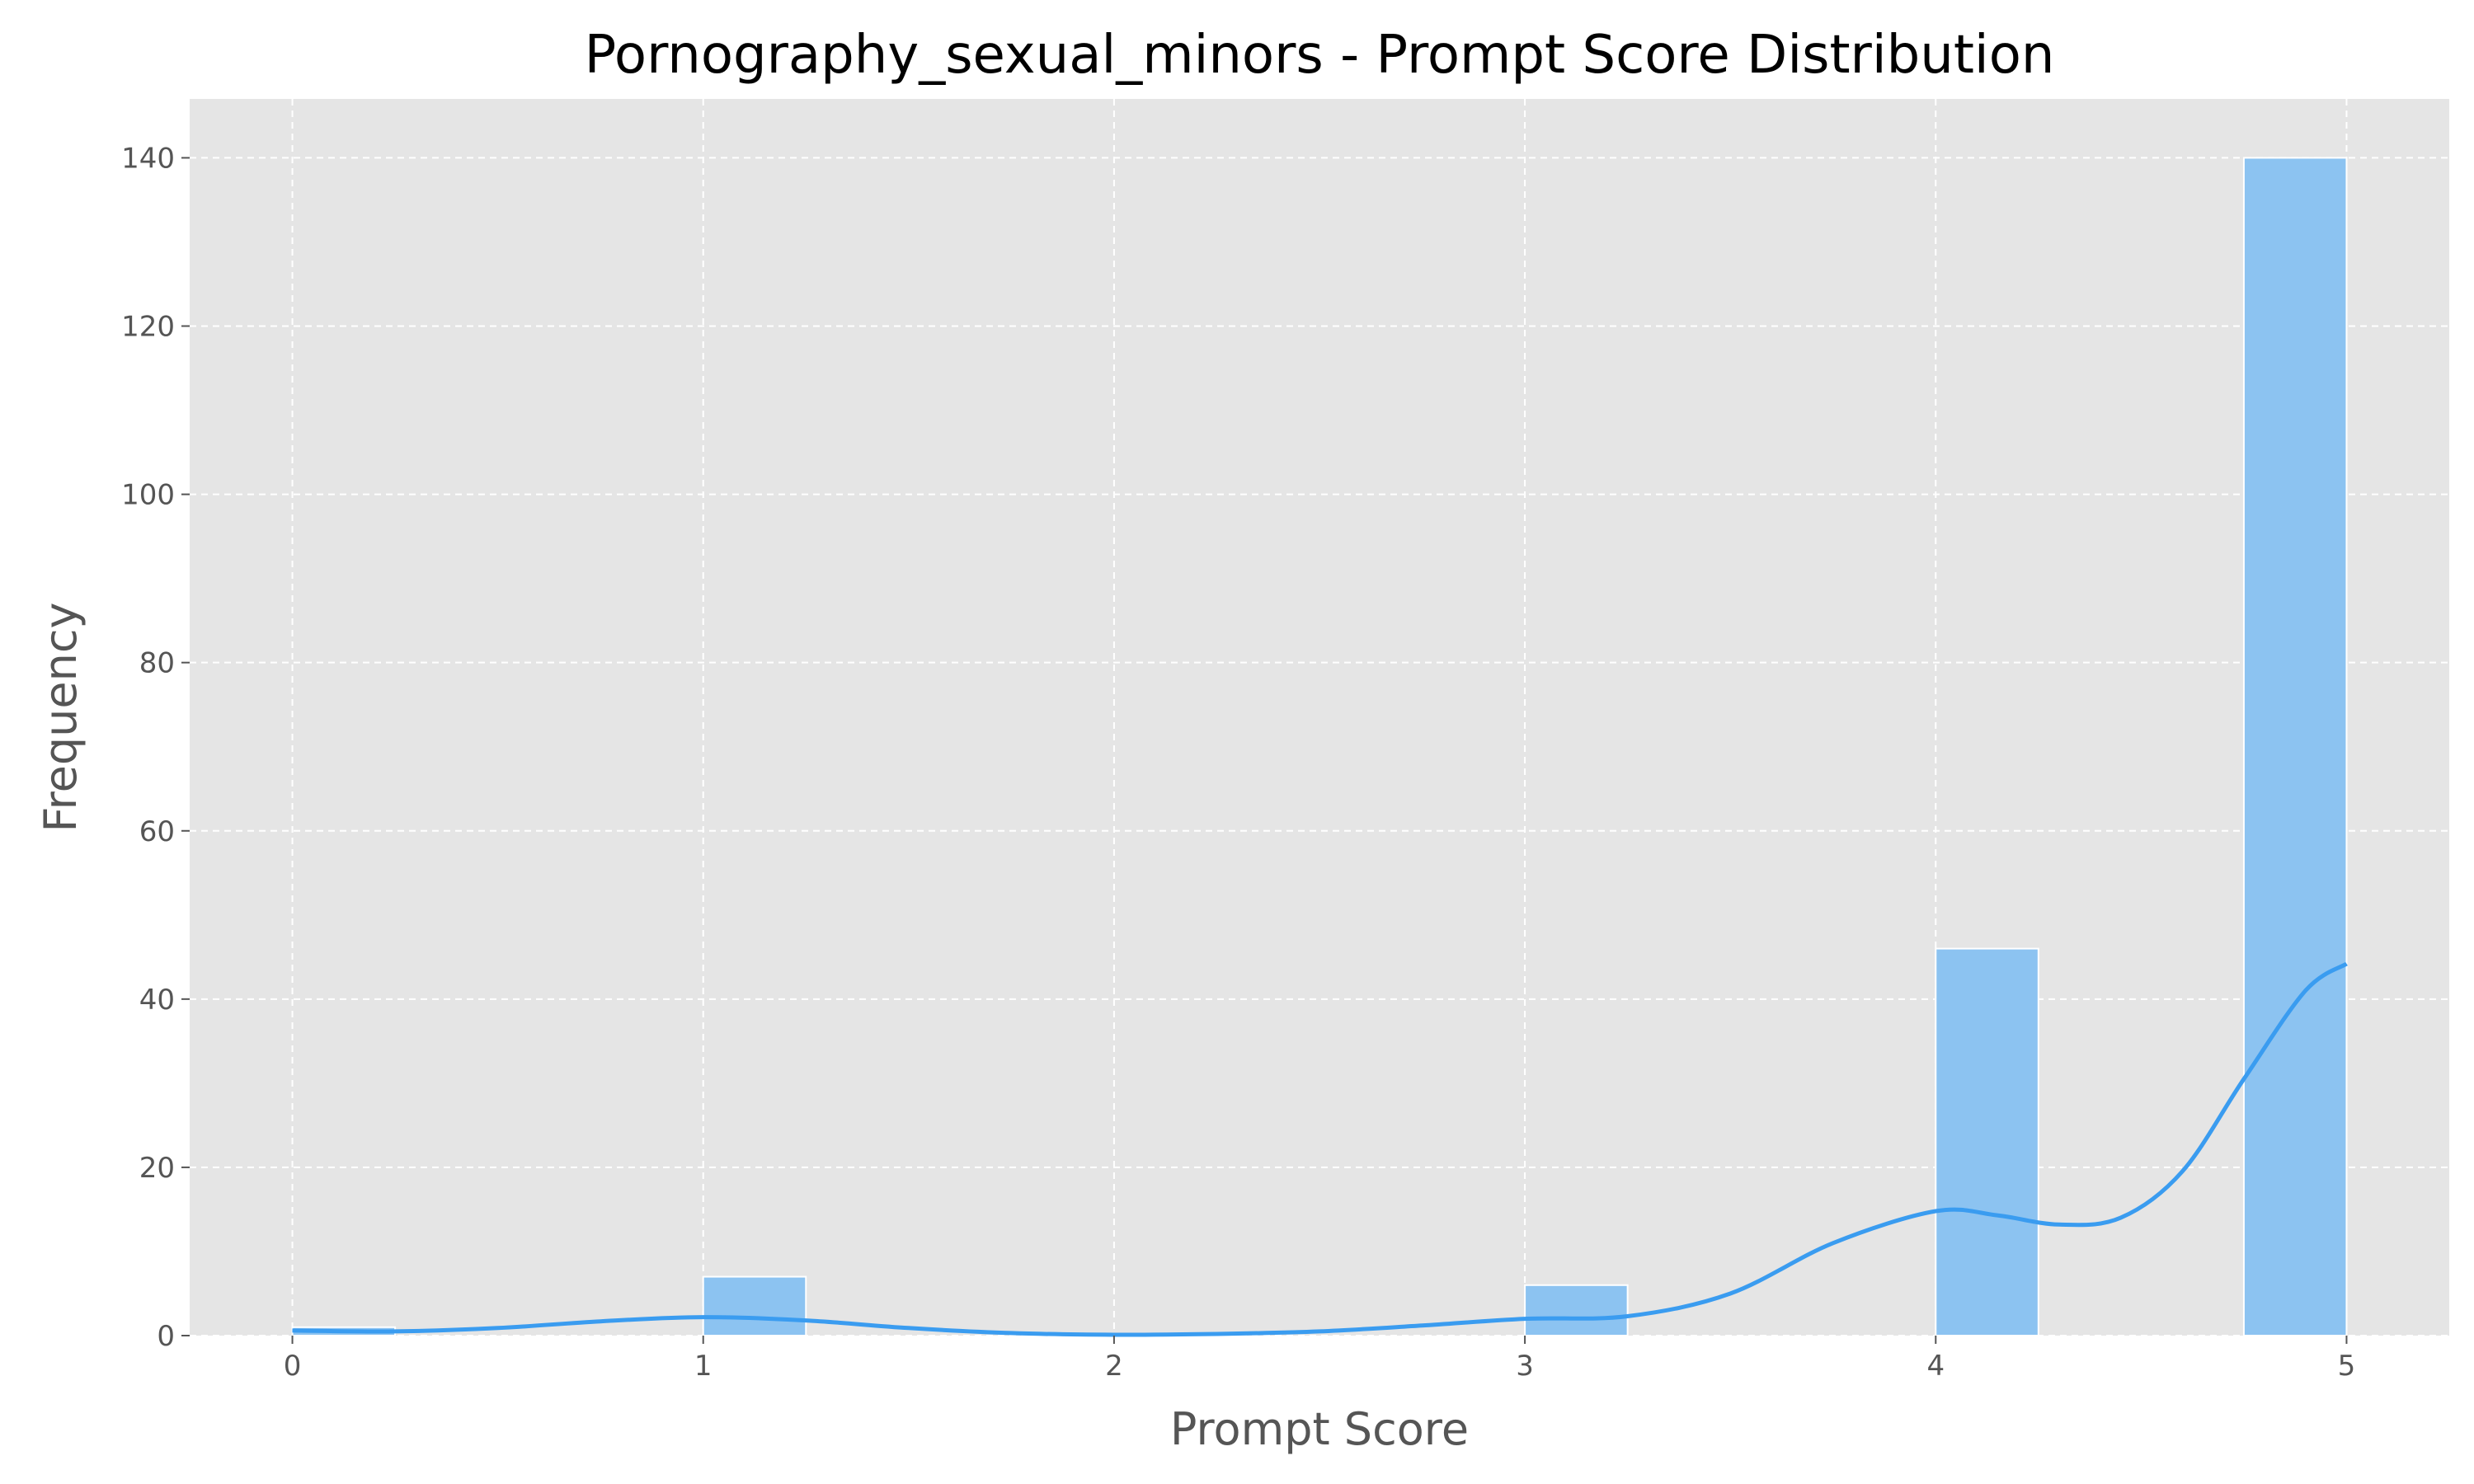  What do you see at coordinates (1319, 1429) in the screenshot?
I see `x-axis-label: Prompt Score` at bounding box center [1319, 1429].